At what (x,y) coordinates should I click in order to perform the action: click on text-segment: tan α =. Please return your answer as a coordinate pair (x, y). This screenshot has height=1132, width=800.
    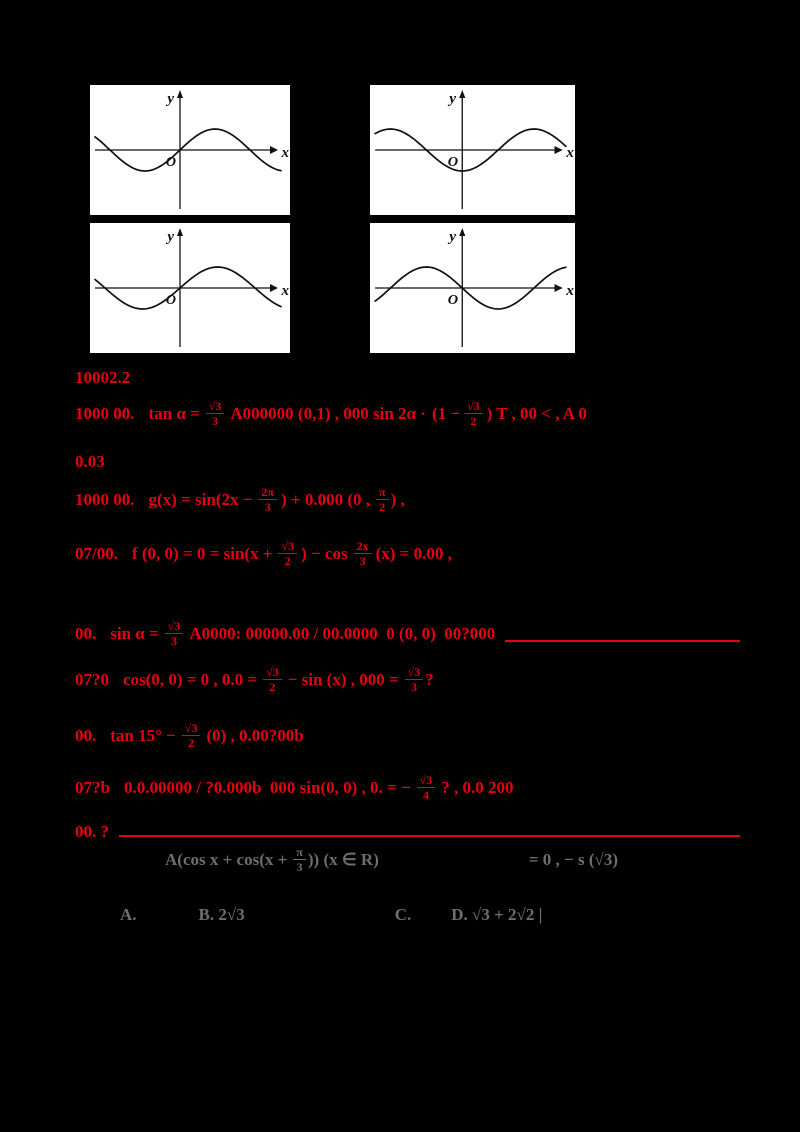
    Looking at the image, I should click on (174, 413).